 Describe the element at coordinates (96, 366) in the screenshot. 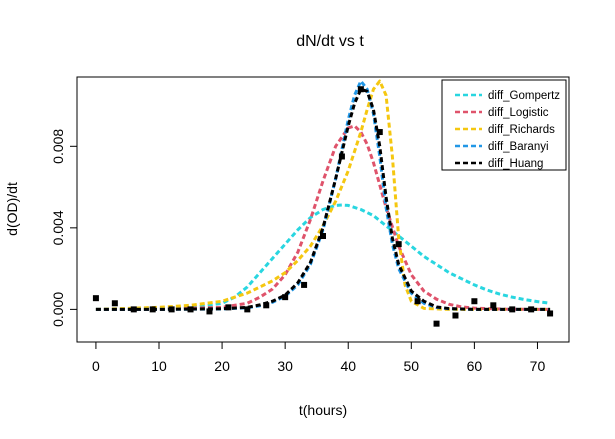

I see `x-tick-label: 0` at that location.